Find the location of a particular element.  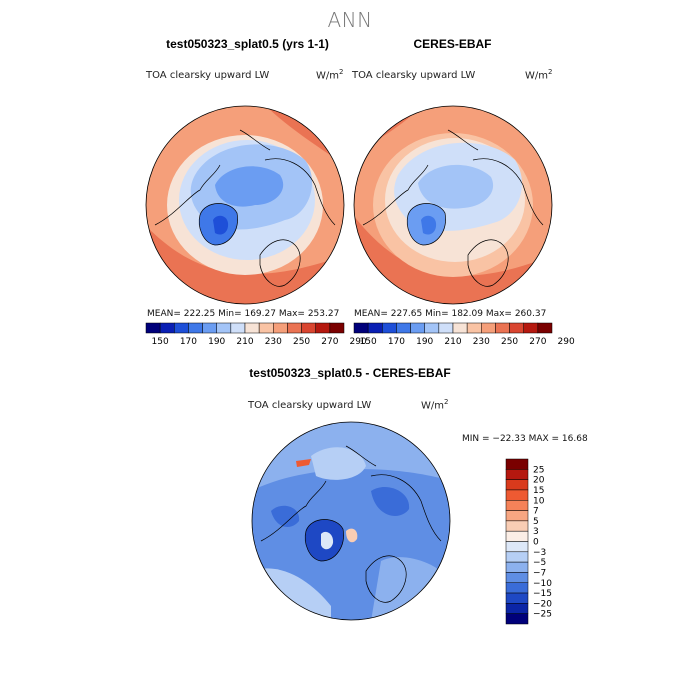

colorbar-3-tick-label: −3 is located at coordinates (539, 553).